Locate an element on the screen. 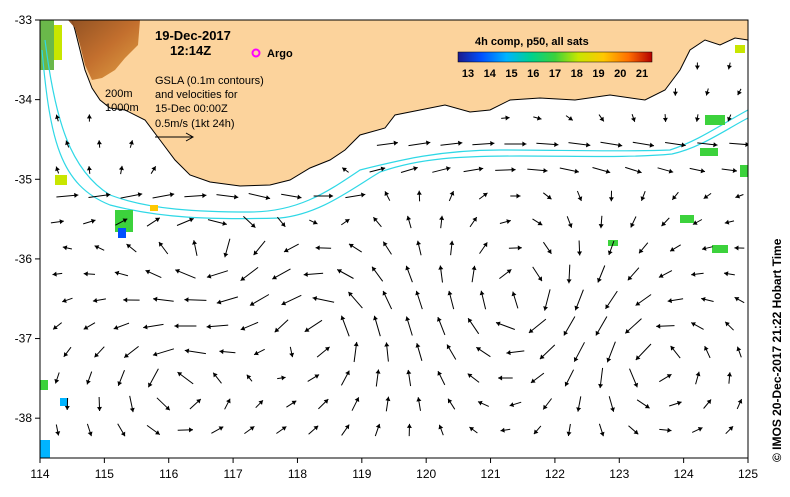  label-1000m: 1000m is located at coordinates (122, 108).